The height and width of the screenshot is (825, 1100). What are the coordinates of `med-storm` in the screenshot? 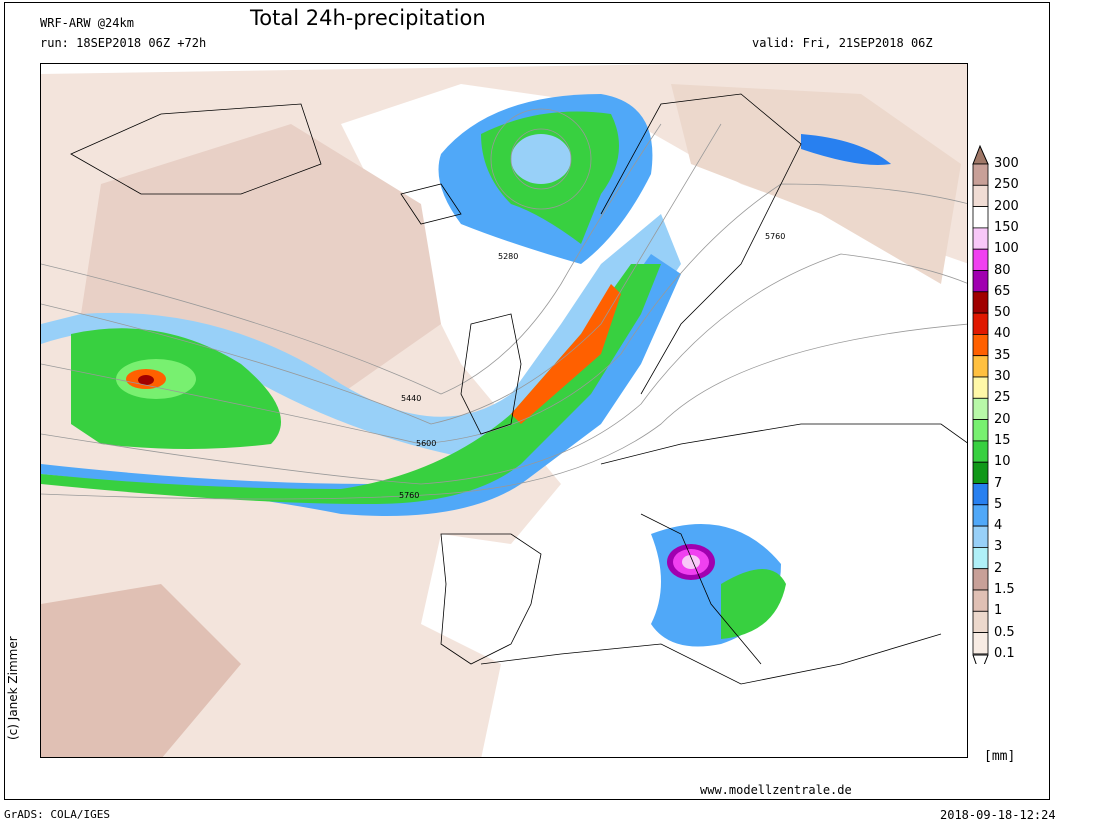 It's located at (753, 604).